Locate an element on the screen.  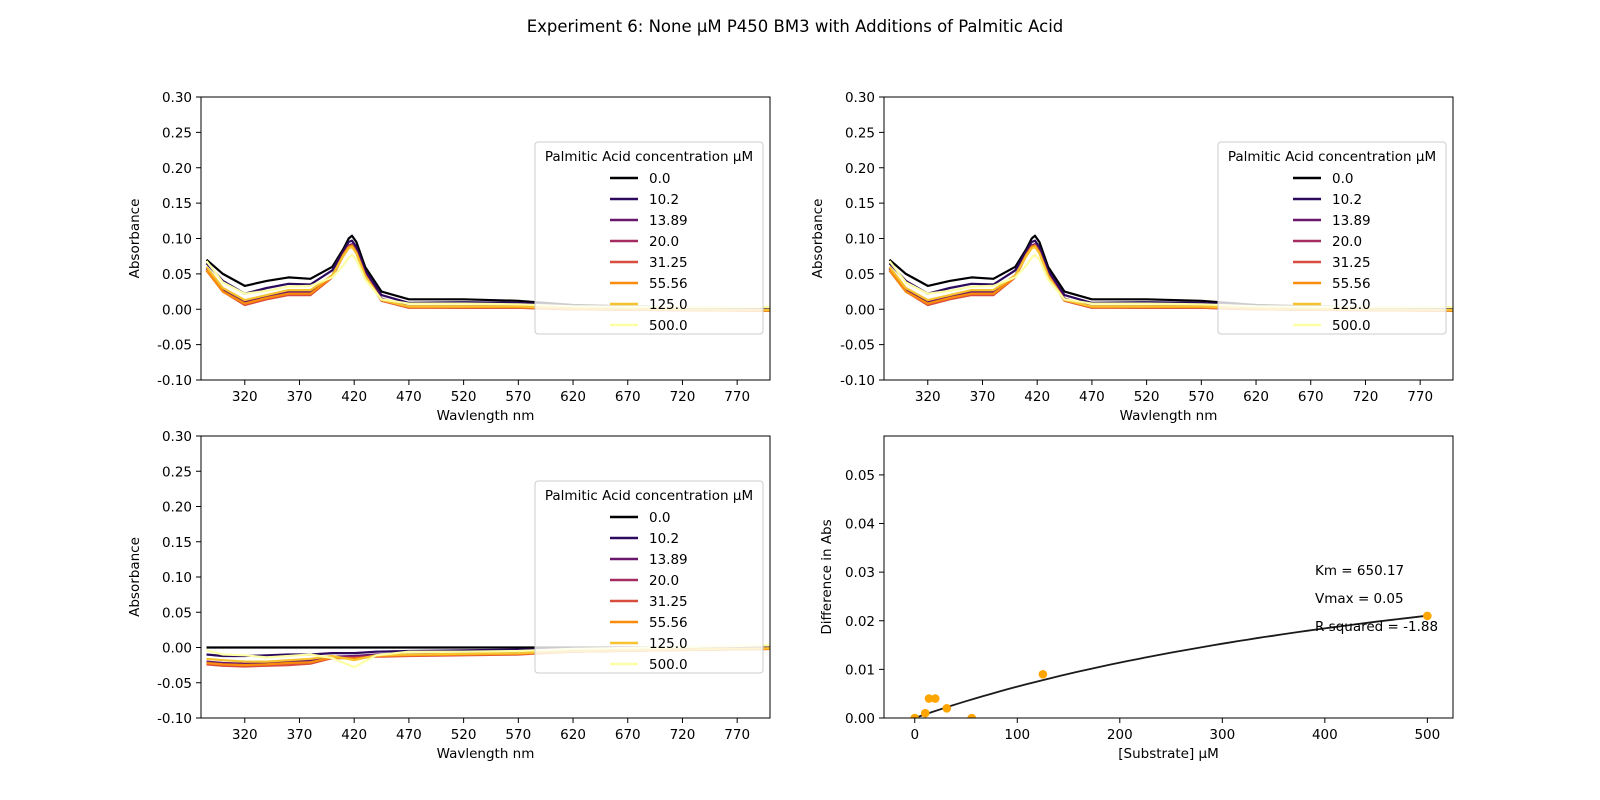
y-axis-label: Absorbance is located at coordinates (135, 239).